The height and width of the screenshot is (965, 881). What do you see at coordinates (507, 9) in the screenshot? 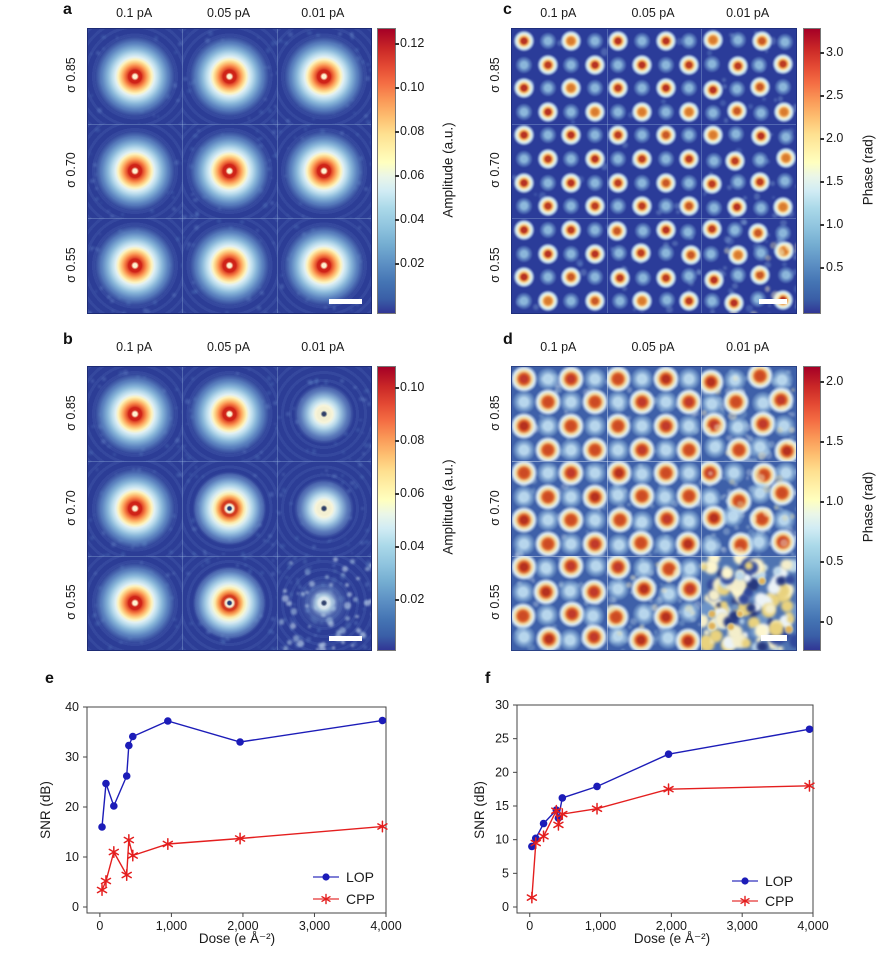
I see `panel-letter-c: c` at bounding box center [507, 9].